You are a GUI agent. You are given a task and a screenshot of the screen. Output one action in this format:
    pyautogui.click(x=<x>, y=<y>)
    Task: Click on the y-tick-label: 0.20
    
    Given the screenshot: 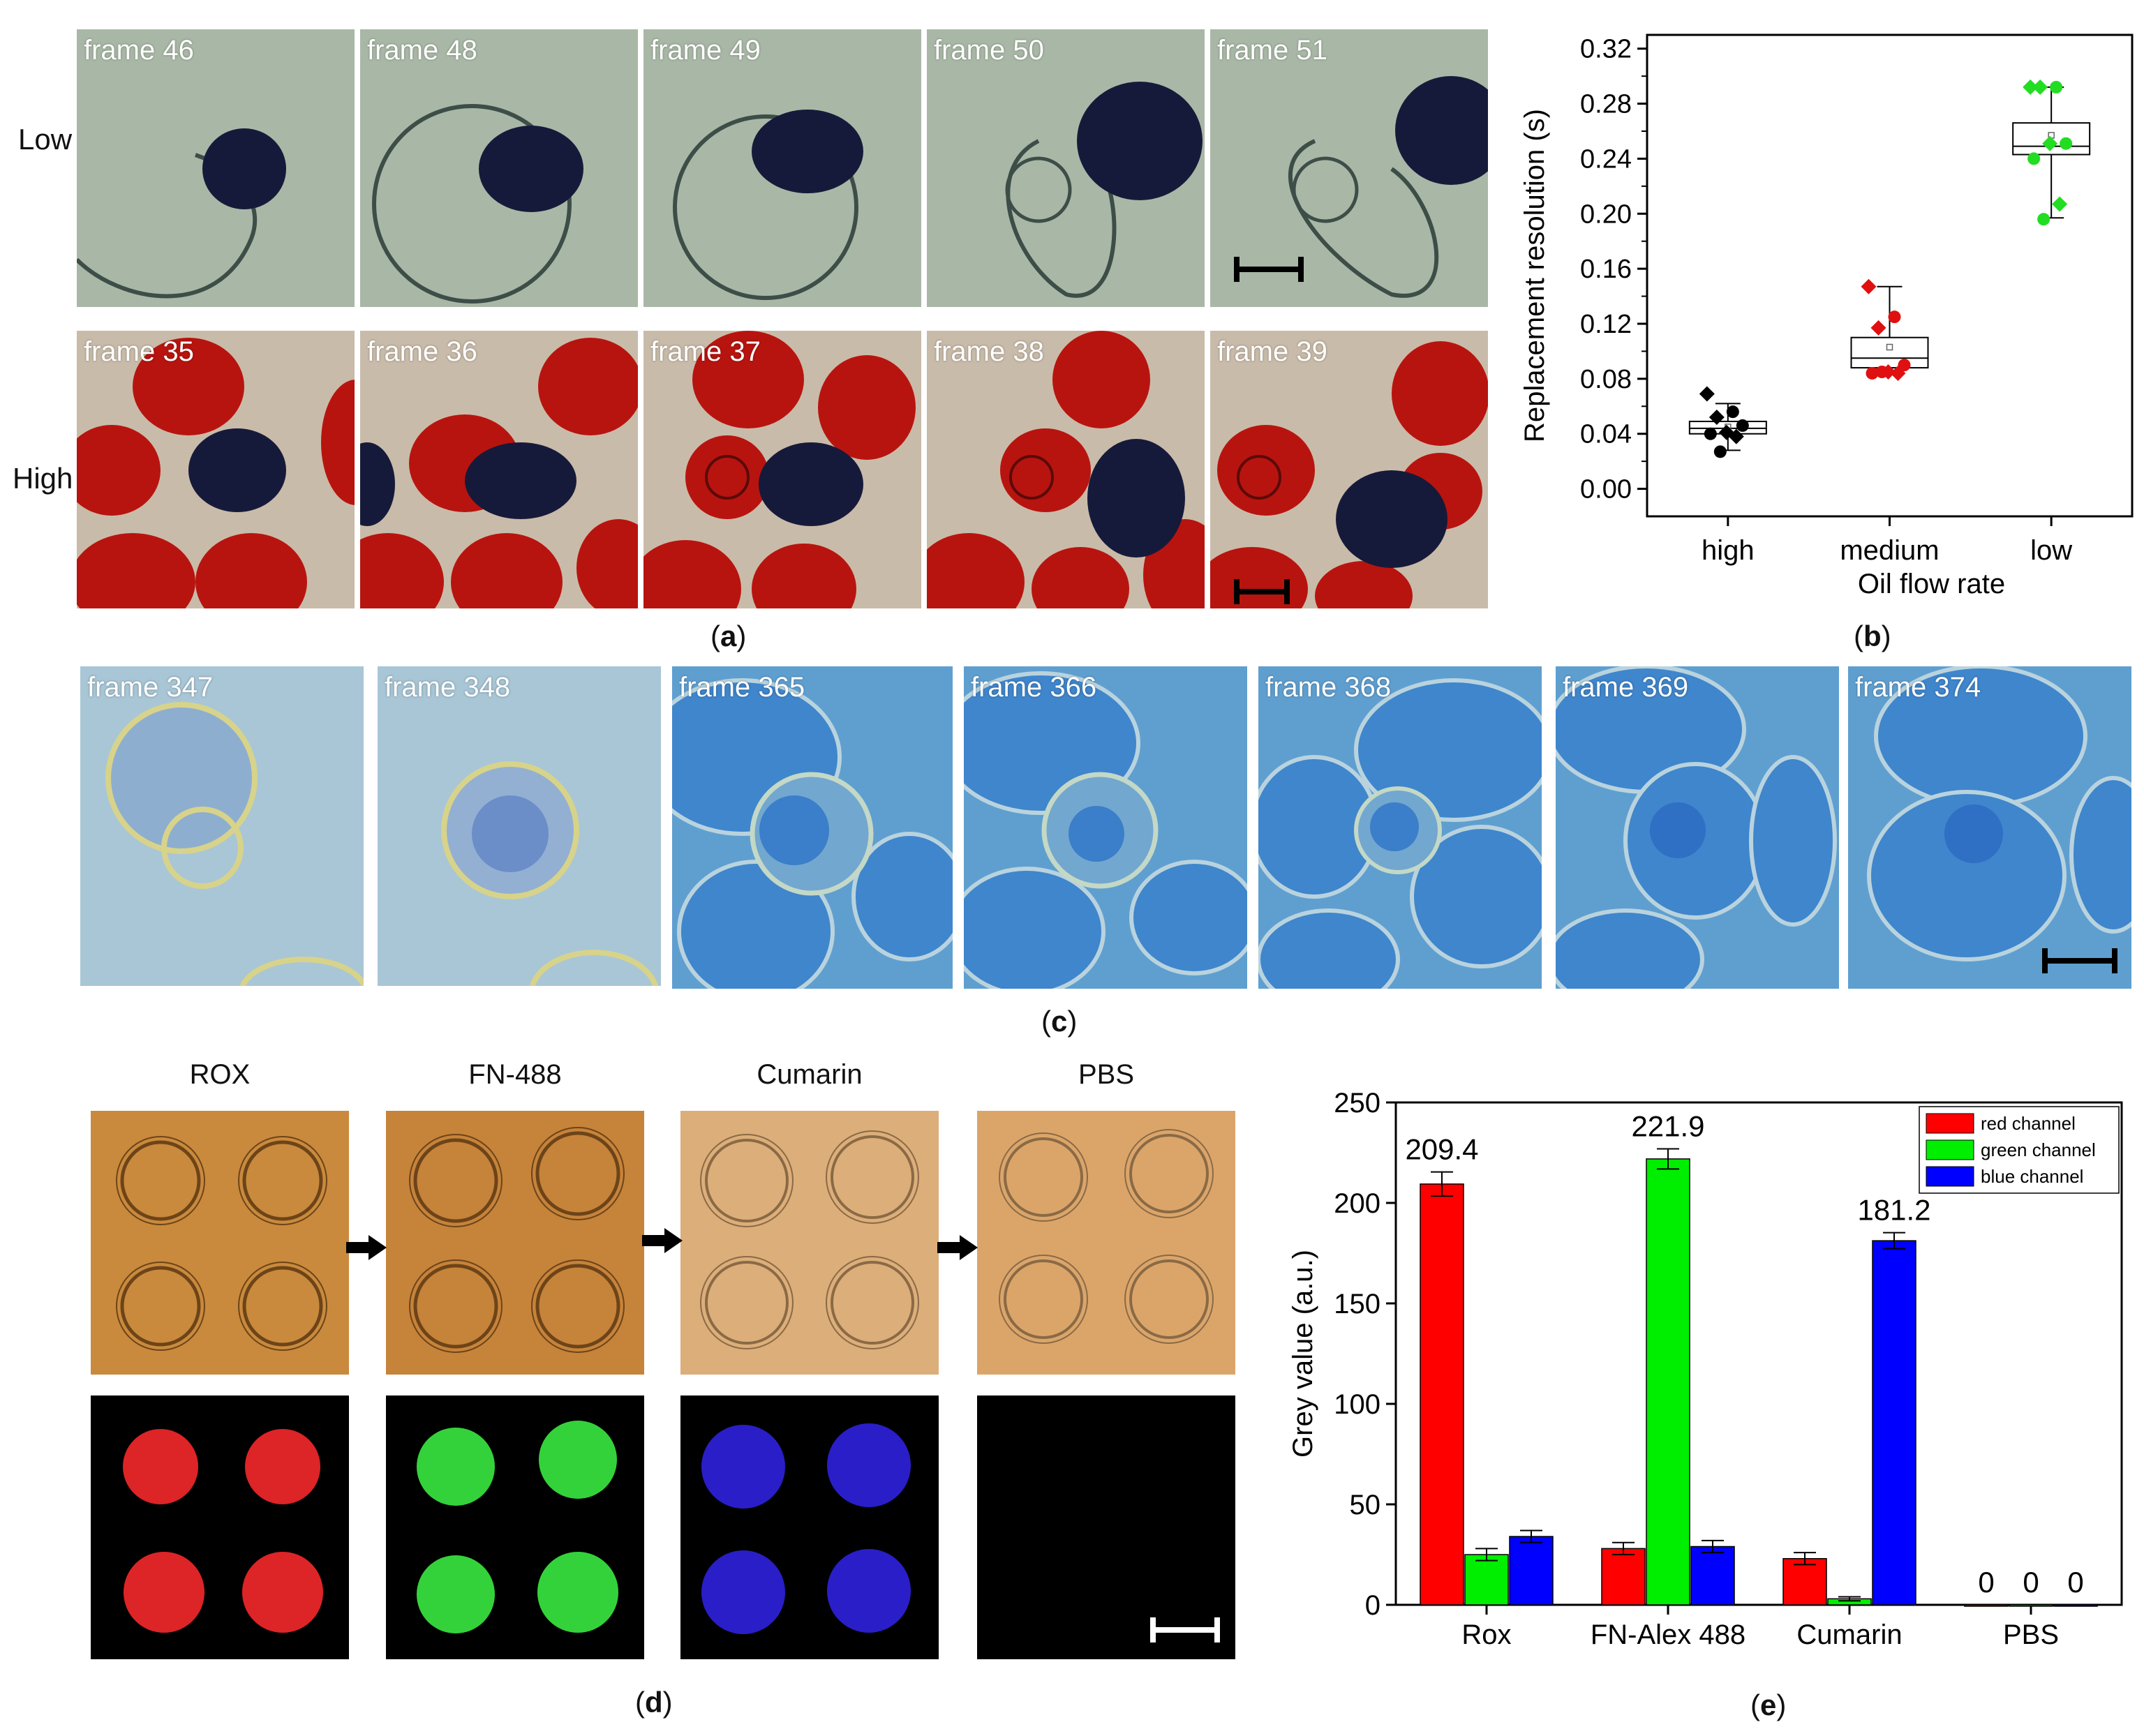 What is the action you would take?
    pyautogui.click(x=1606, y=214)
    